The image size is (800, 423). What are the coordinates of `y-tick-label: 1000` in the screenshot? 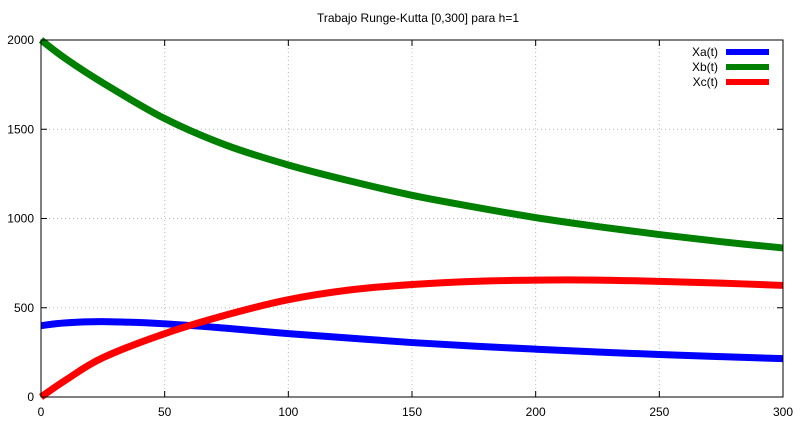 It's located at (20, 219).